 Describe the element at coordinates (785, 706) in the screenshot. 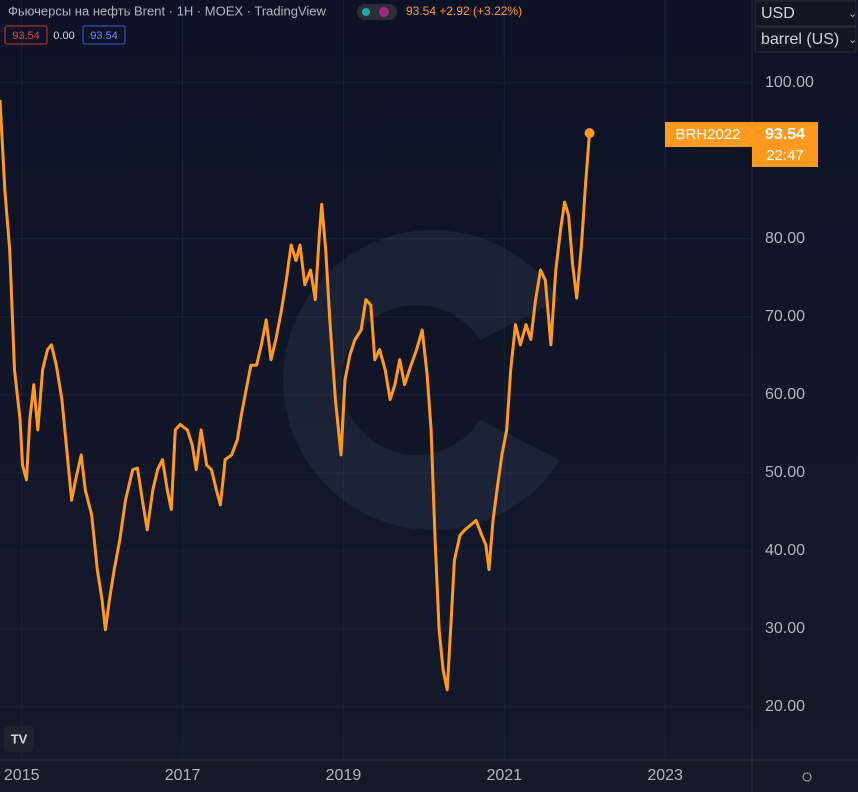

I see `y-tick-label: 20.00` at that location.